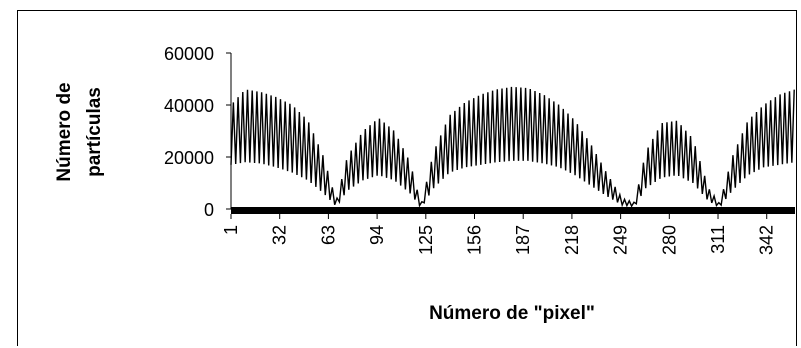  Describe the element at coordinates (328, 235) in the screenshot. I see `x-tick-label: 63` at that location.